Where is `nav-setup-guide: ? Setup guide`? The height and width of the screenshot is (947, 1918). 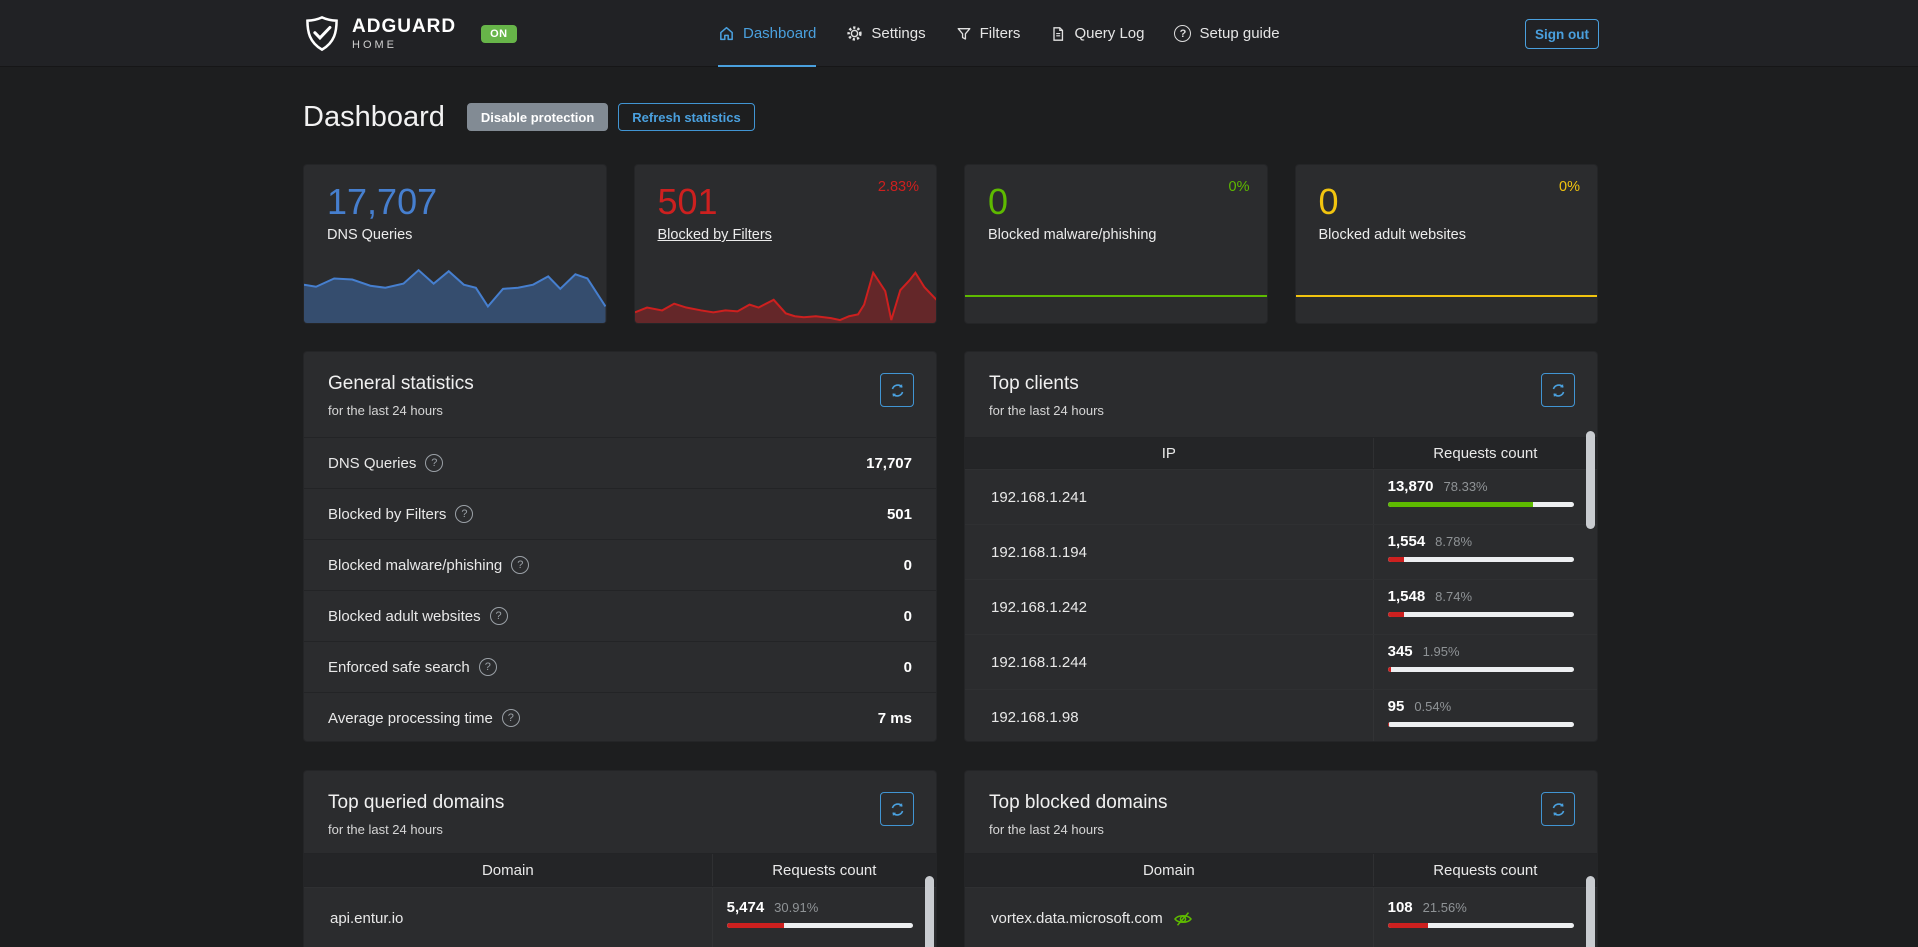 nav-setup-guide: ? Setup guide is located at coordinates (1227, 33).